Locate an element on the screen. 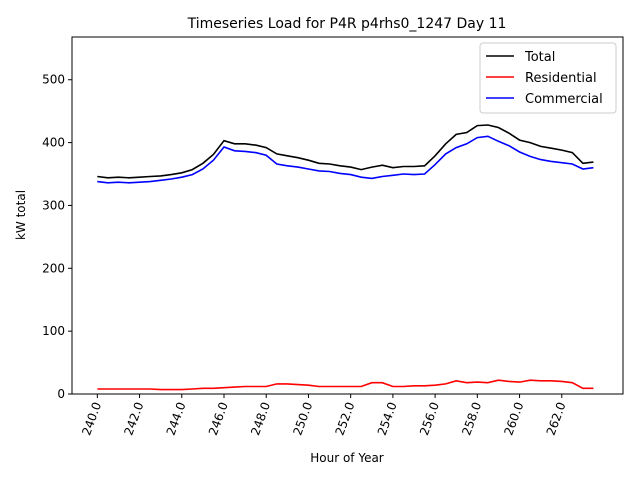  y-tick-label: 300 is located at coordinates (53, 205).